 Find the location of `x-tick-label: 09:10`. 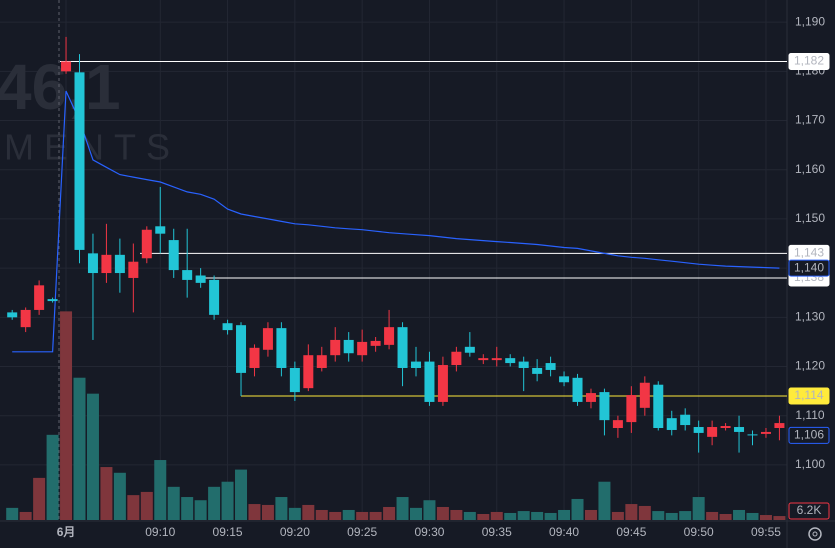

x-tick-label: 09:10 is located at coordinates (160, 532).